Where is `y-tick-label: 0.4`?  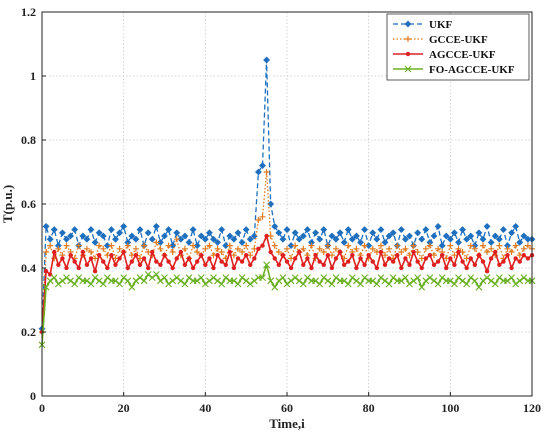 y-tick-label: 0.4 is located at coordinates (28, 268).